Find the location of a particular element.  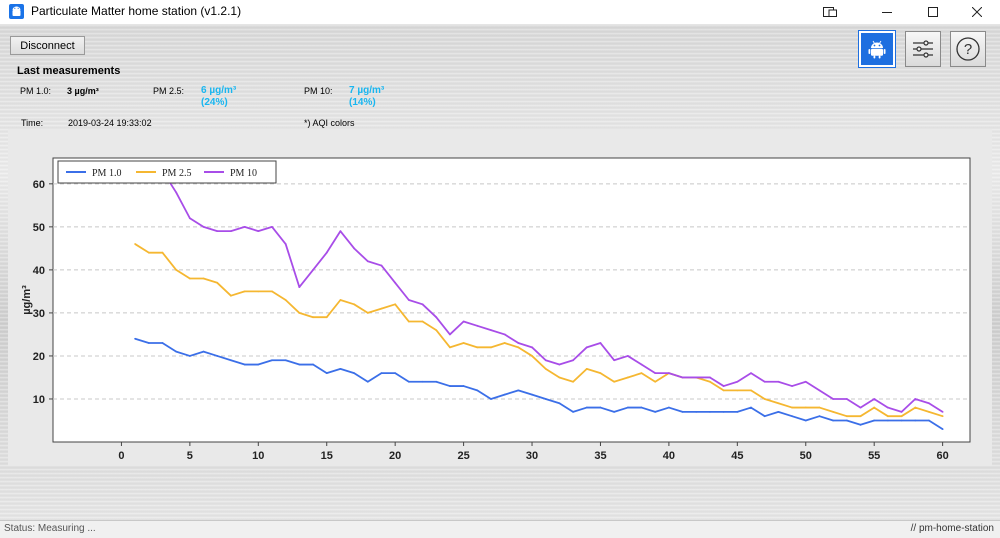

minimize-icon is located at coordinates (887, 12).